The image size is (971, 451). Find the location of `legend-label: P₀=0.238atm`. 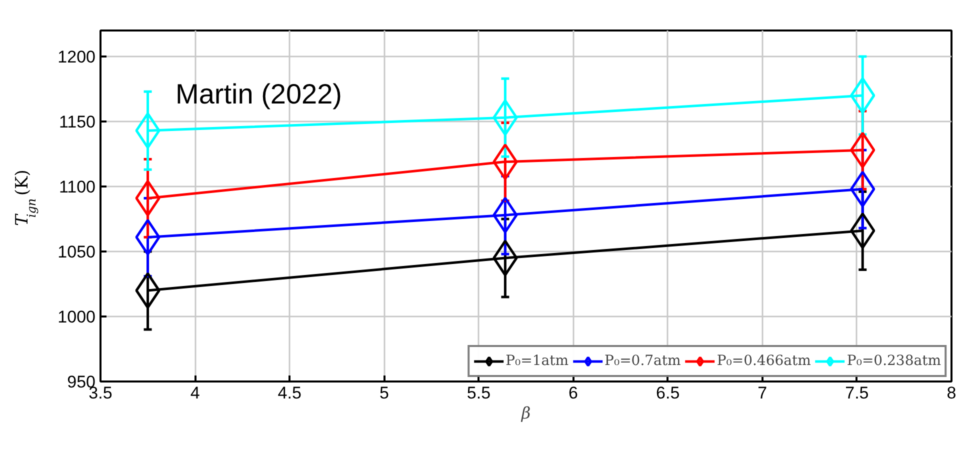

legend-label: P₀=0.238atm is located at coordinates (893, 361).